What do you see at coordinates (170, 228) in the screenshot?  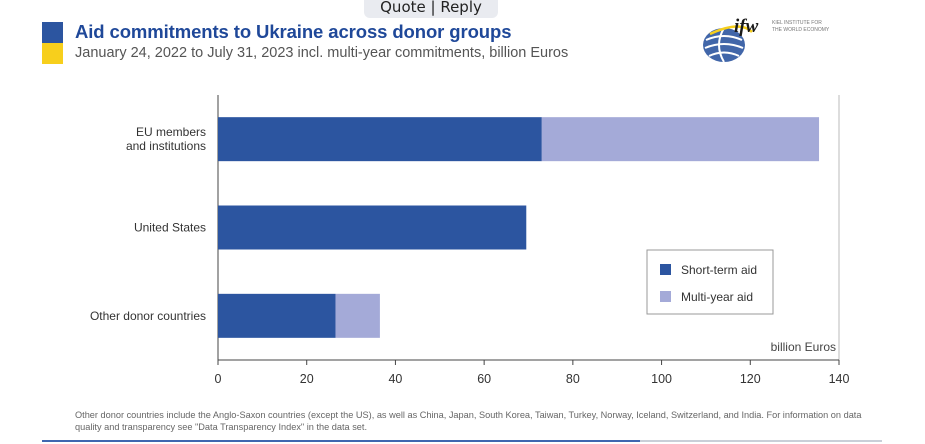 I see `category-label-1: United States` at bounding box center [170, 228].